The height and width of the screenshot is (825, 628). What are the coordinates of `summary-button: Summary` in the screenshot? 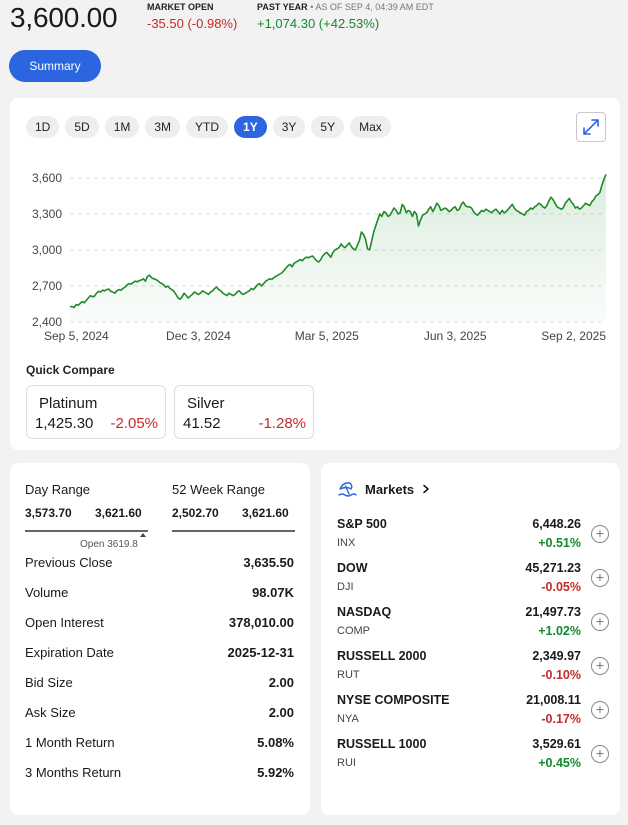 It's located at (55, 66).